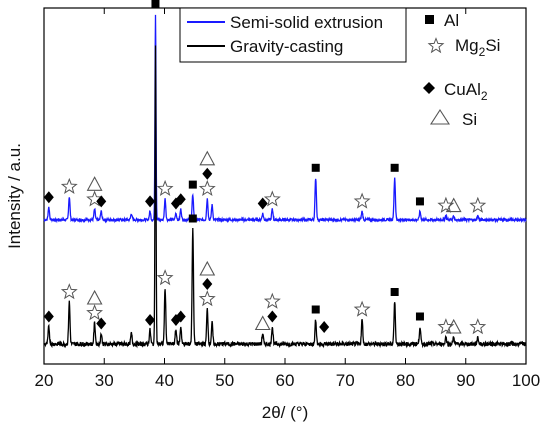  I want to click on phase-legend-cual2: CuAl2, so click(455, 91).